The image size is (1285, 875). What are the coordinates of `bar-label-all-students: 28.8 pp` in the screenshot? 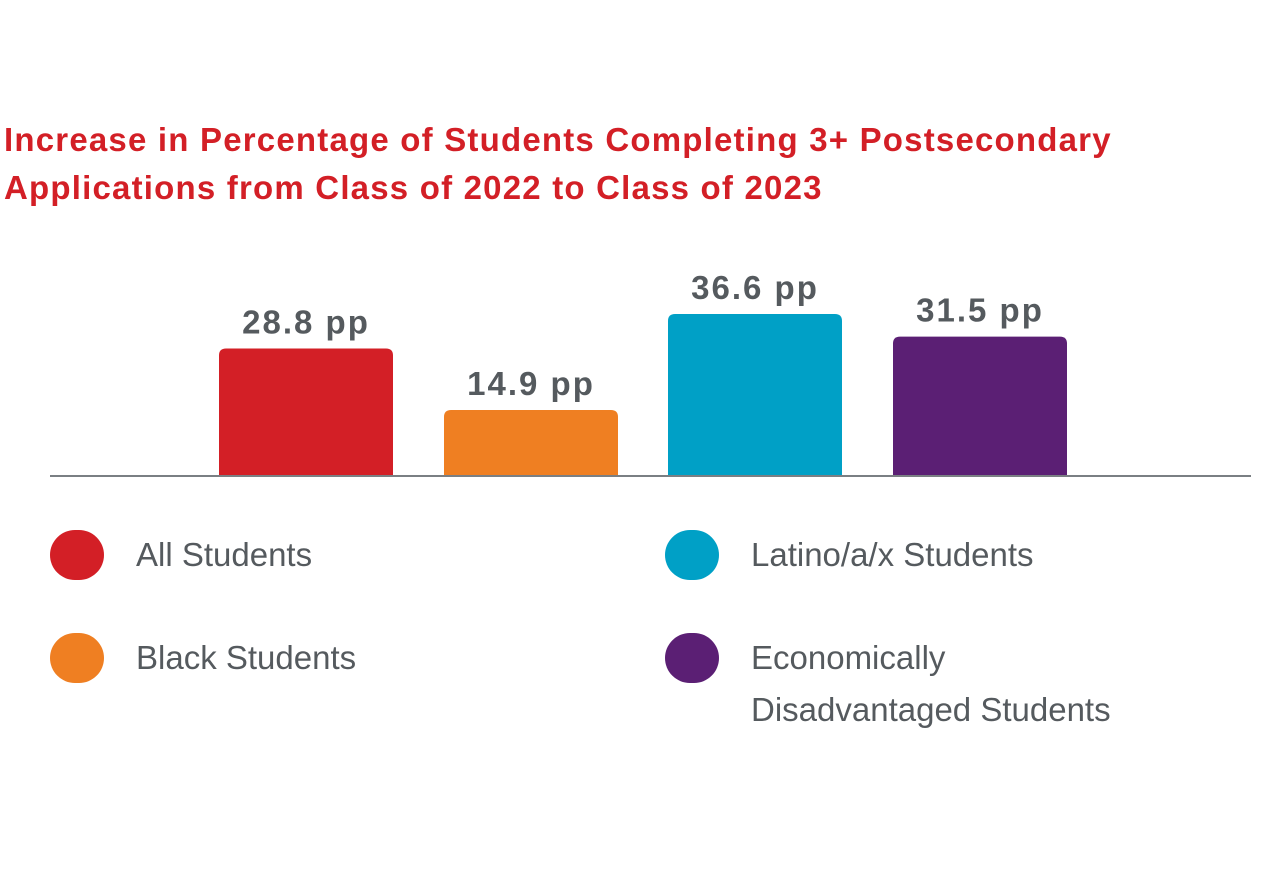 It's located at (306, 322).